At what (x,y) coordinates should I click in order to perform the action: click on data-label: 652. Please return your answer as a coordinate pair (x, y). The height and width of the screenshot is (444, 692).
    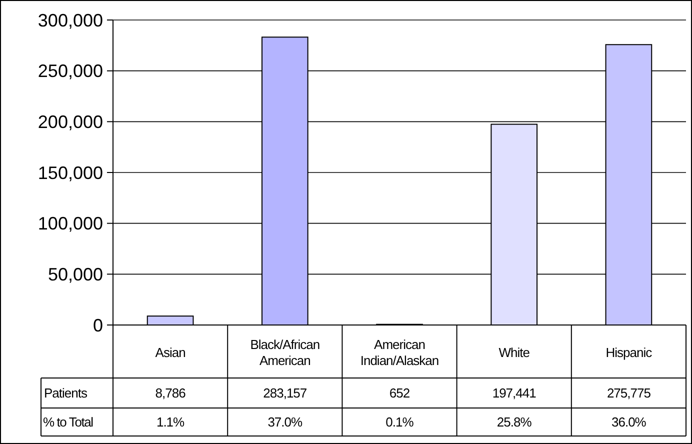
    Looking at the image, I should click on (399, 393).